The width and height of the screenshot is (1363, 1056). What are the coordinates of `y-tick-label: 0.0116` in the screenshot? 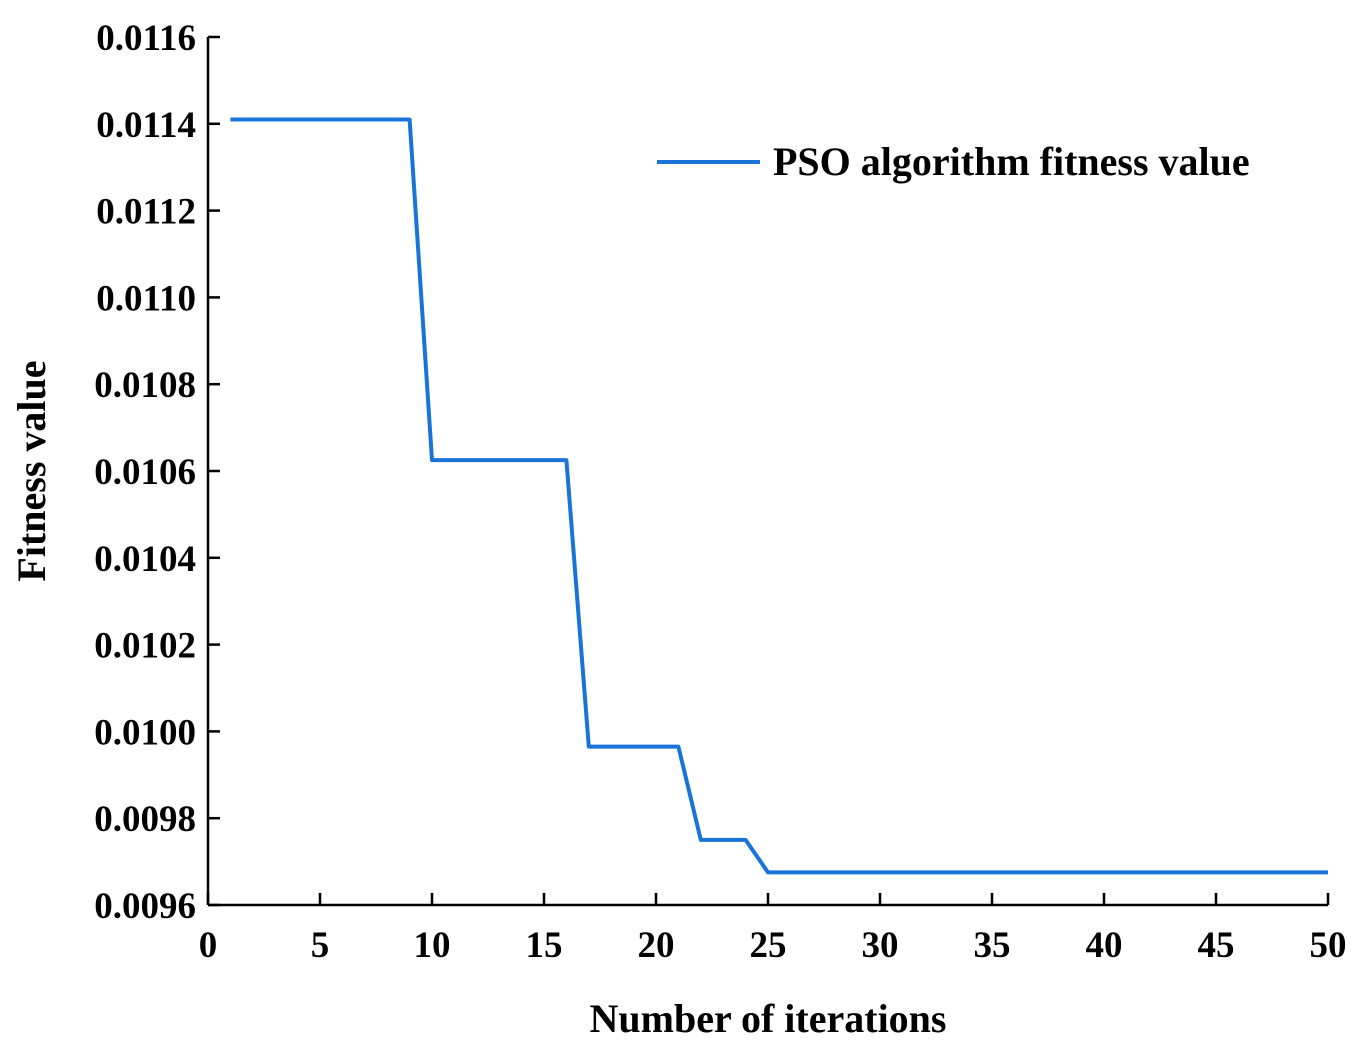 It's located at (146, 38).